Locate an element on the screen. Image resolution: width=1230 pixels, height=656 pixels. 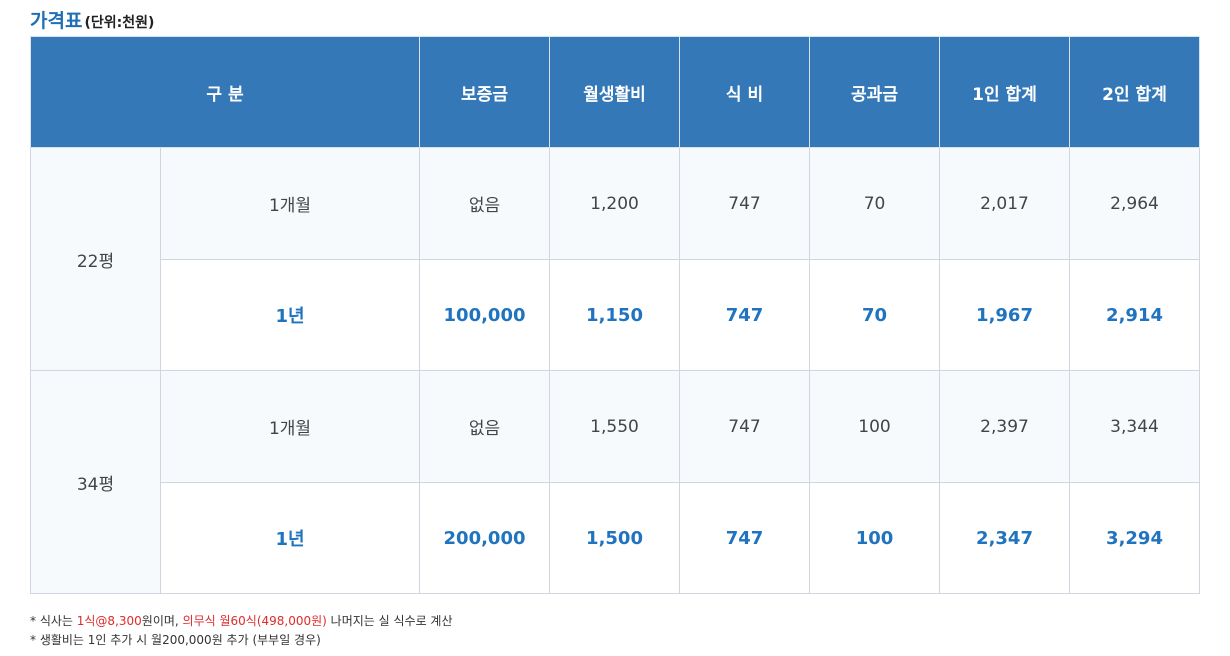
total1-cell: 1,967 is located at coordinates (1005, 315).